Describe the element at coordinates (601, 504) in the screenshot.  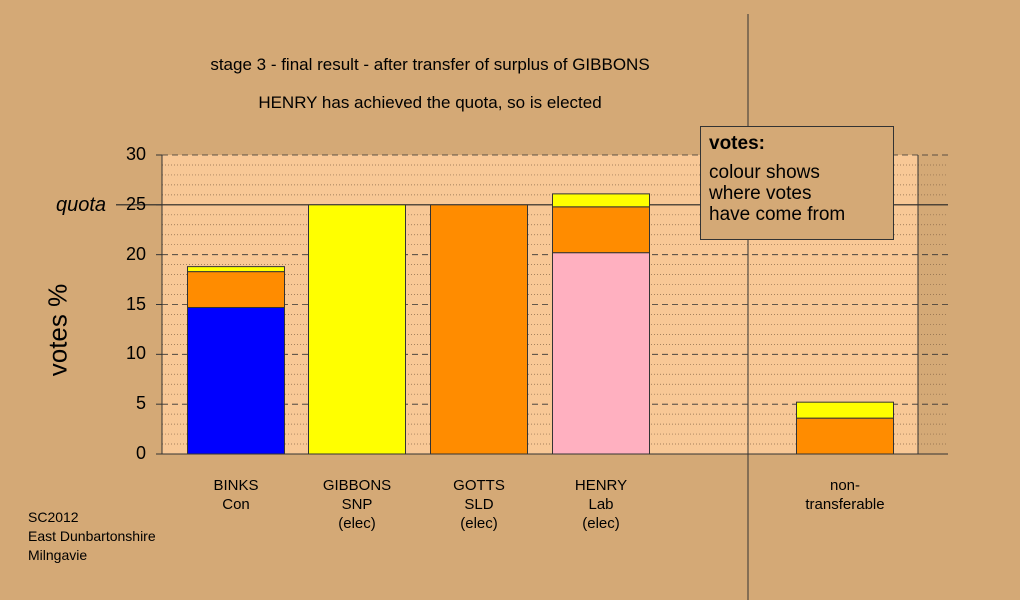
I see `category-label: HENRY Lab (elec)` at that location.